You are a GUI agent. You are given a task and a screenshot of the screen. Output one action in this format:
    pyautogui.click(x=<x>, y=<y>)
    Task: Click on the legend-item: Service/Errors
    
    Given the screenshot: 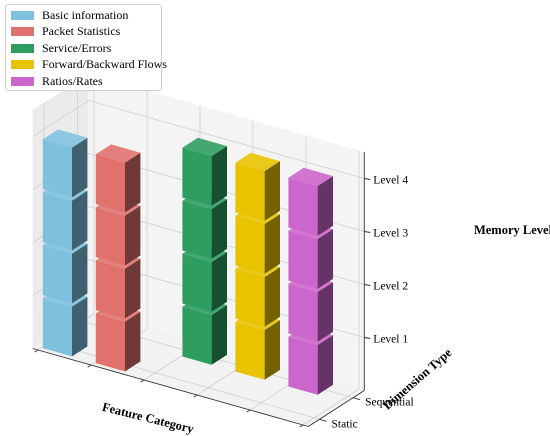 What is the action you would take?
    pyautogui.click(x=86, y=48)
    